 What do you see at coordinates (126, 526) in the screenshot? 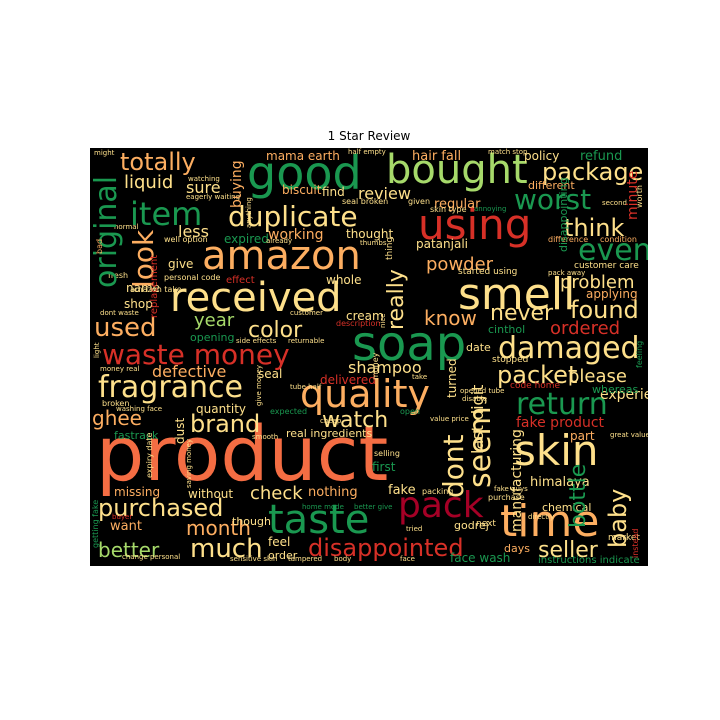
I see `word: want` at bounding box center [126, 526].